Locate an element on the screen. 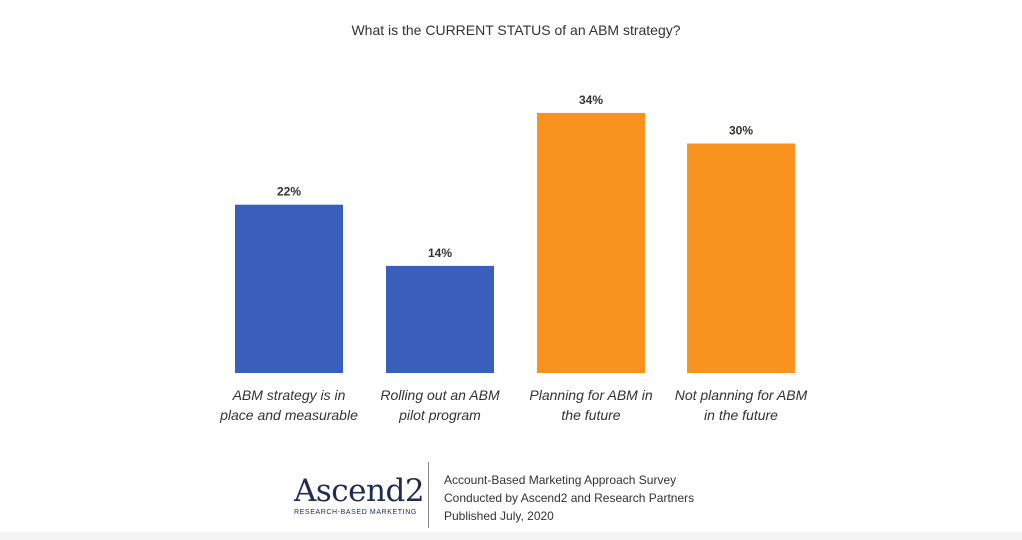 The image size is (1022, 540). category-label-4-line-2: in the future is located at coordinates (741, 415).